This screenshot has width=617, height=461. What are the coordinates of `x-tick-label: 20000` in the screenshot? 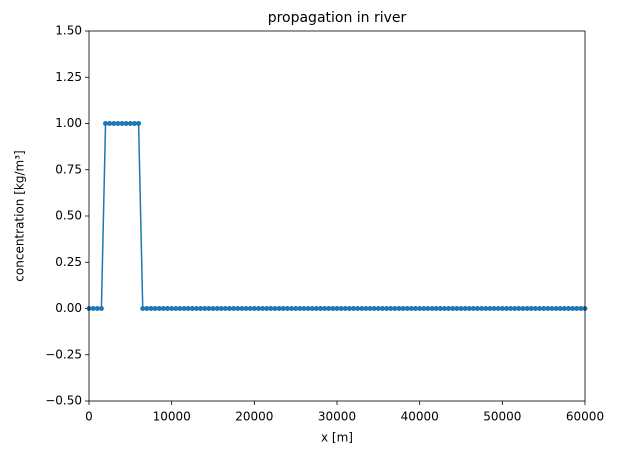 It's located at (254, 417).